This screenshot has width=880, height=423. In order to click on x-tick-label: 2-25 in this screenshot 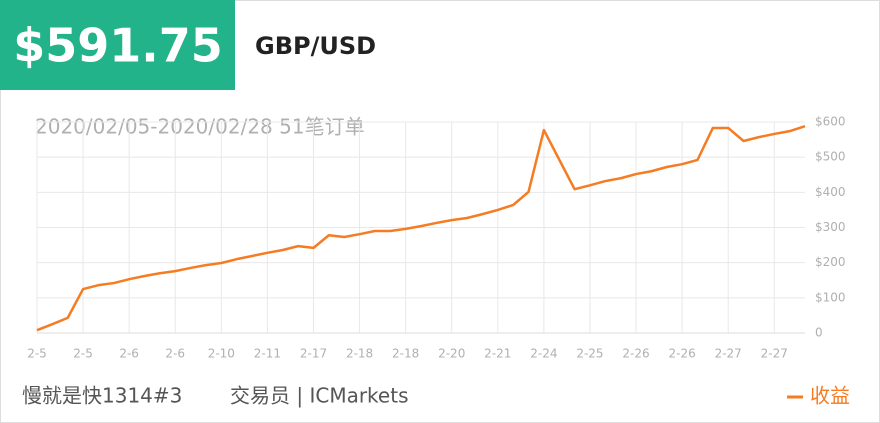, I will do `click(589, 354)`.